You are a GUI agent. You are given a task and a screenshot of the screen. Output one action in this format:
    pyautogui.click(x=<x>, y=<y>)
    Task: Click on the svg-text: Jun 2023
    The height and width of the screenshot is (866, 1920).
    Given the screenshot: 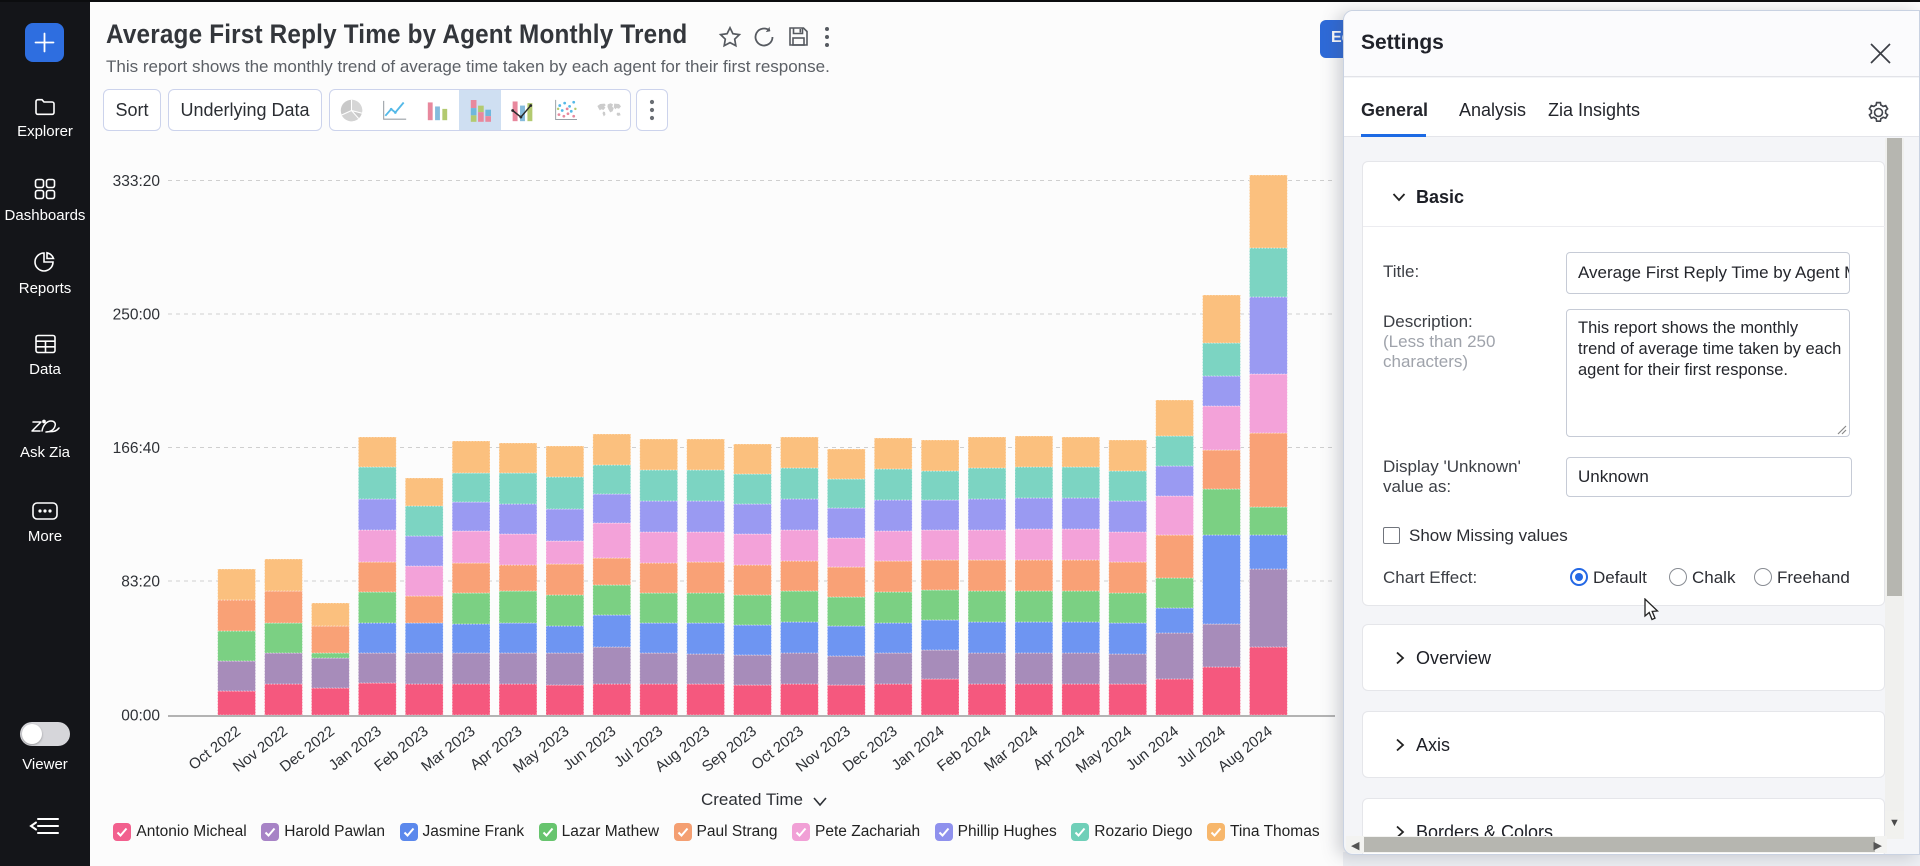 What is the action you would take?
    pyautogui.click(x=589, y=748)
    